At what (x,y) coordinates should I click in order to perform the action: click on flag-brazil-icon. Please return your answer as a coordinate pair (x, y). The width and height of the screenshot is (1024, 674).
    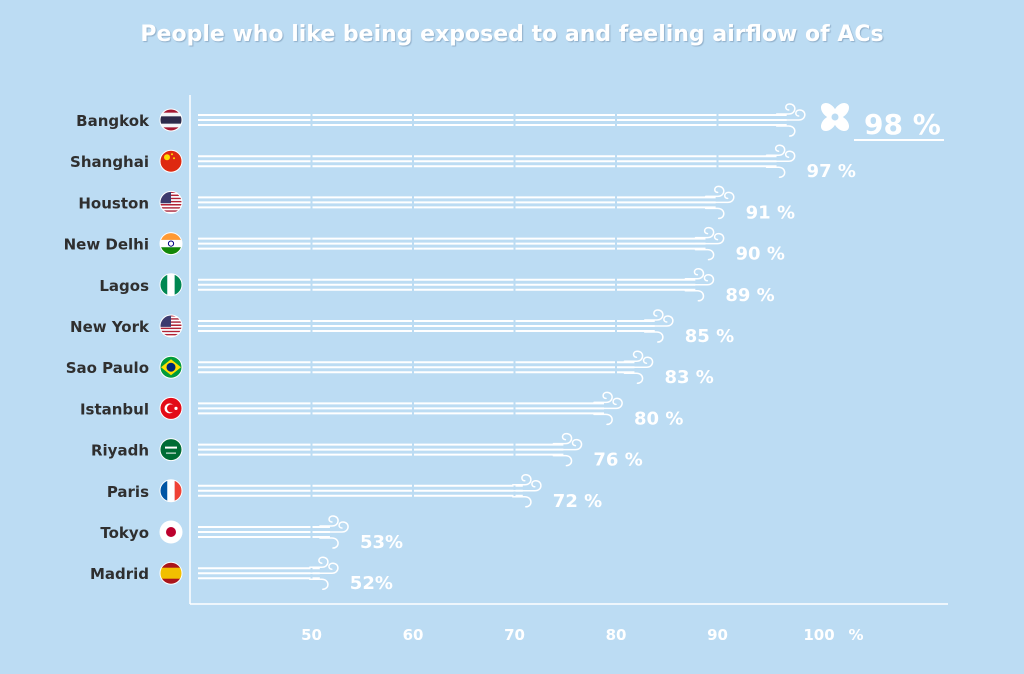
    Looking at the image, I should click on (171, 367).